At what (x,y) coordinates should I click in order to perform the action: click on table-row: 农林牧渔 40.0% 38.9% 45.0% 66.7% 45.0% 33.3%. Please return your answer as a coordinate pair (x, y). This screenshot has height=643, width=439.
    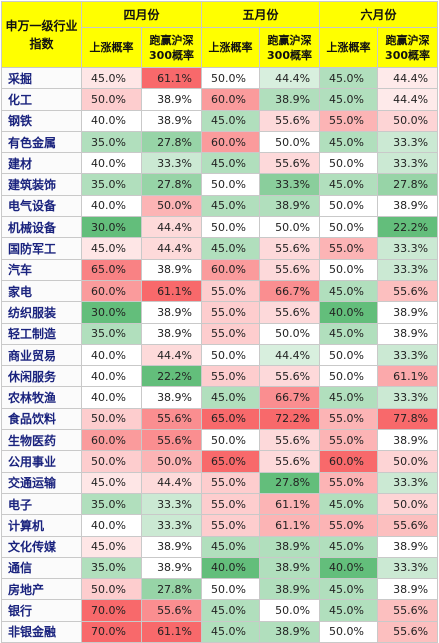
    Looking at the image, I should click on (220, 397).